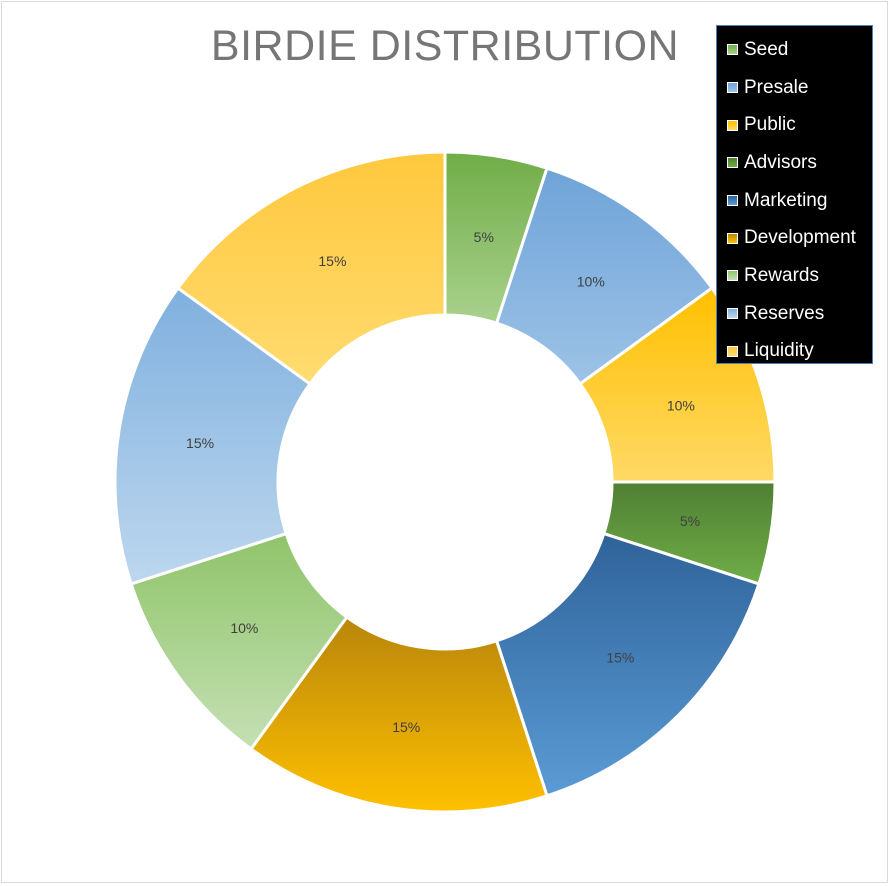 The image size is (891, 886). I want to click on legend-label: Presale, so click(776, 87).